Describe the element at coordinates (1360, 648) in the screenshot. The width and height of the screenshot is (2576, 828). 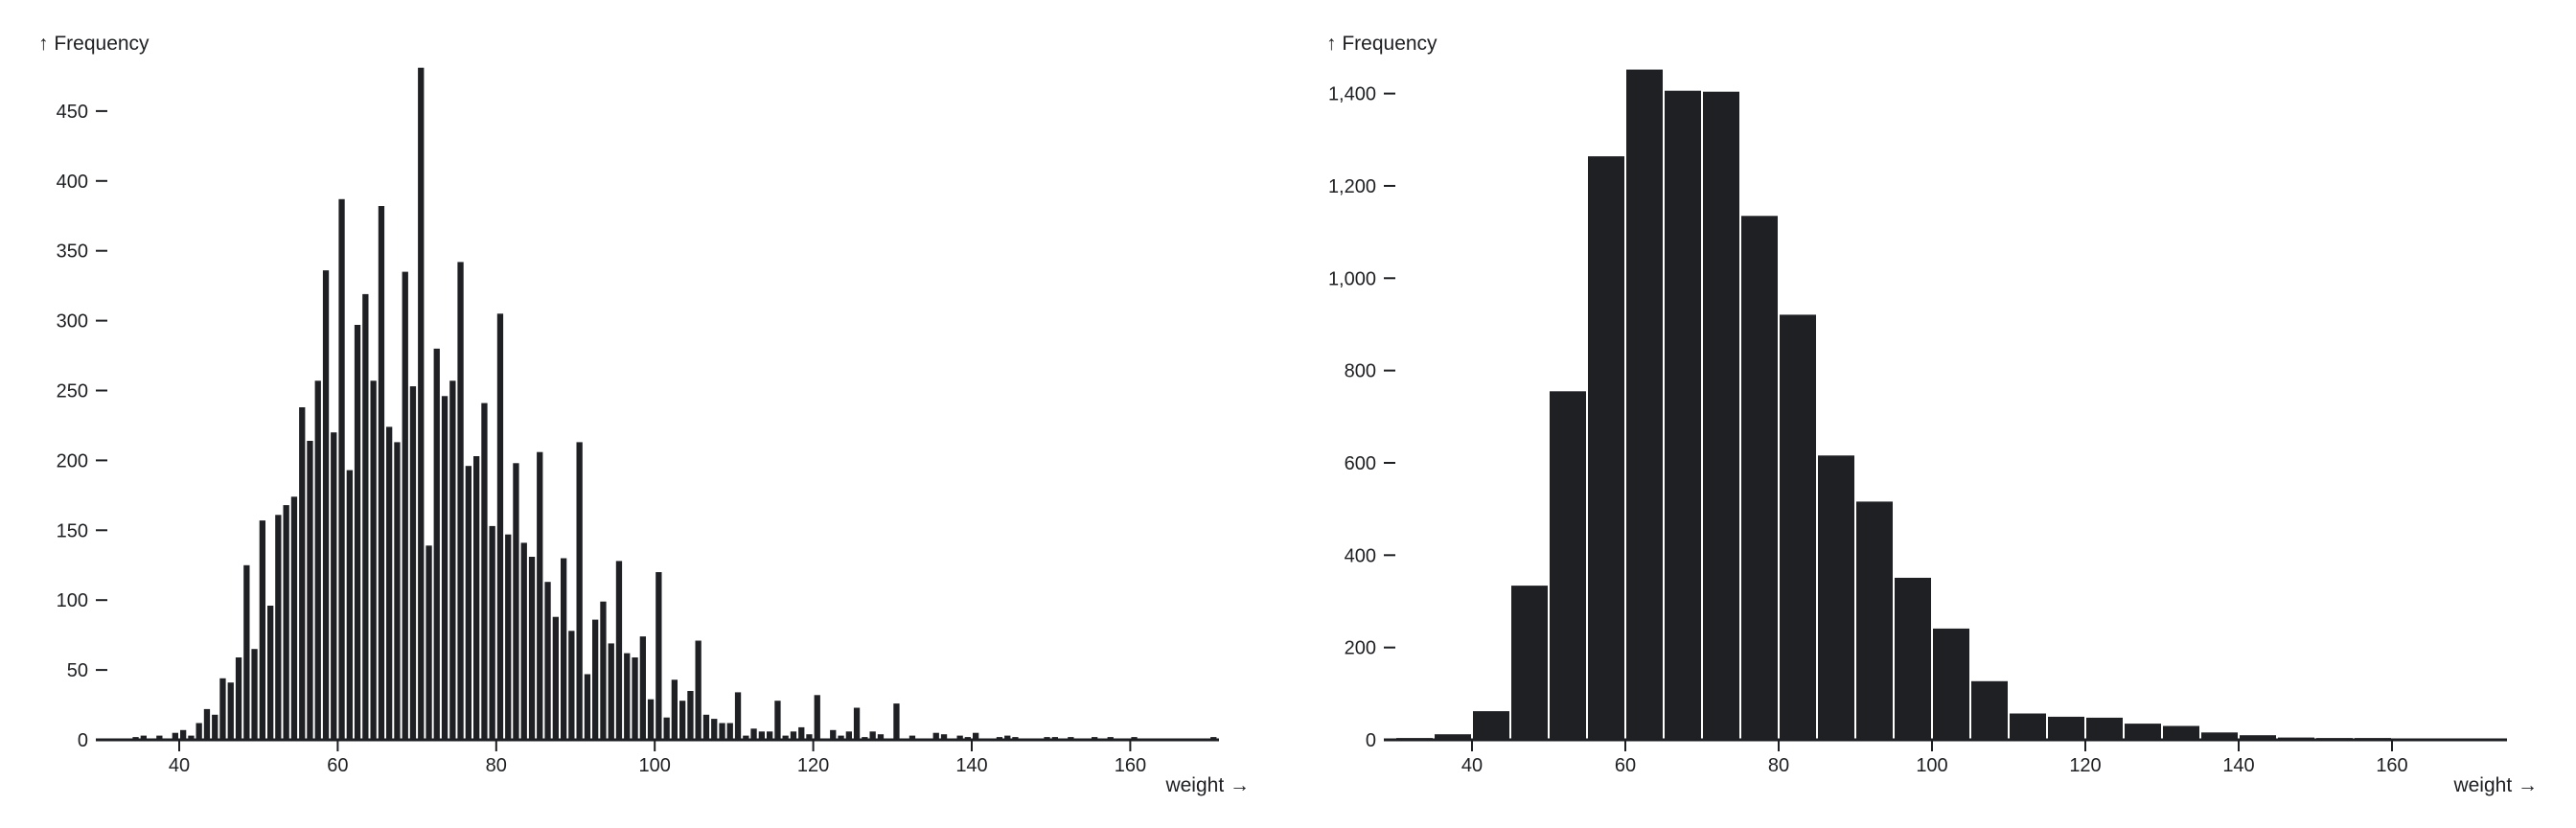
I see `y-tick-label: 200` at that location.